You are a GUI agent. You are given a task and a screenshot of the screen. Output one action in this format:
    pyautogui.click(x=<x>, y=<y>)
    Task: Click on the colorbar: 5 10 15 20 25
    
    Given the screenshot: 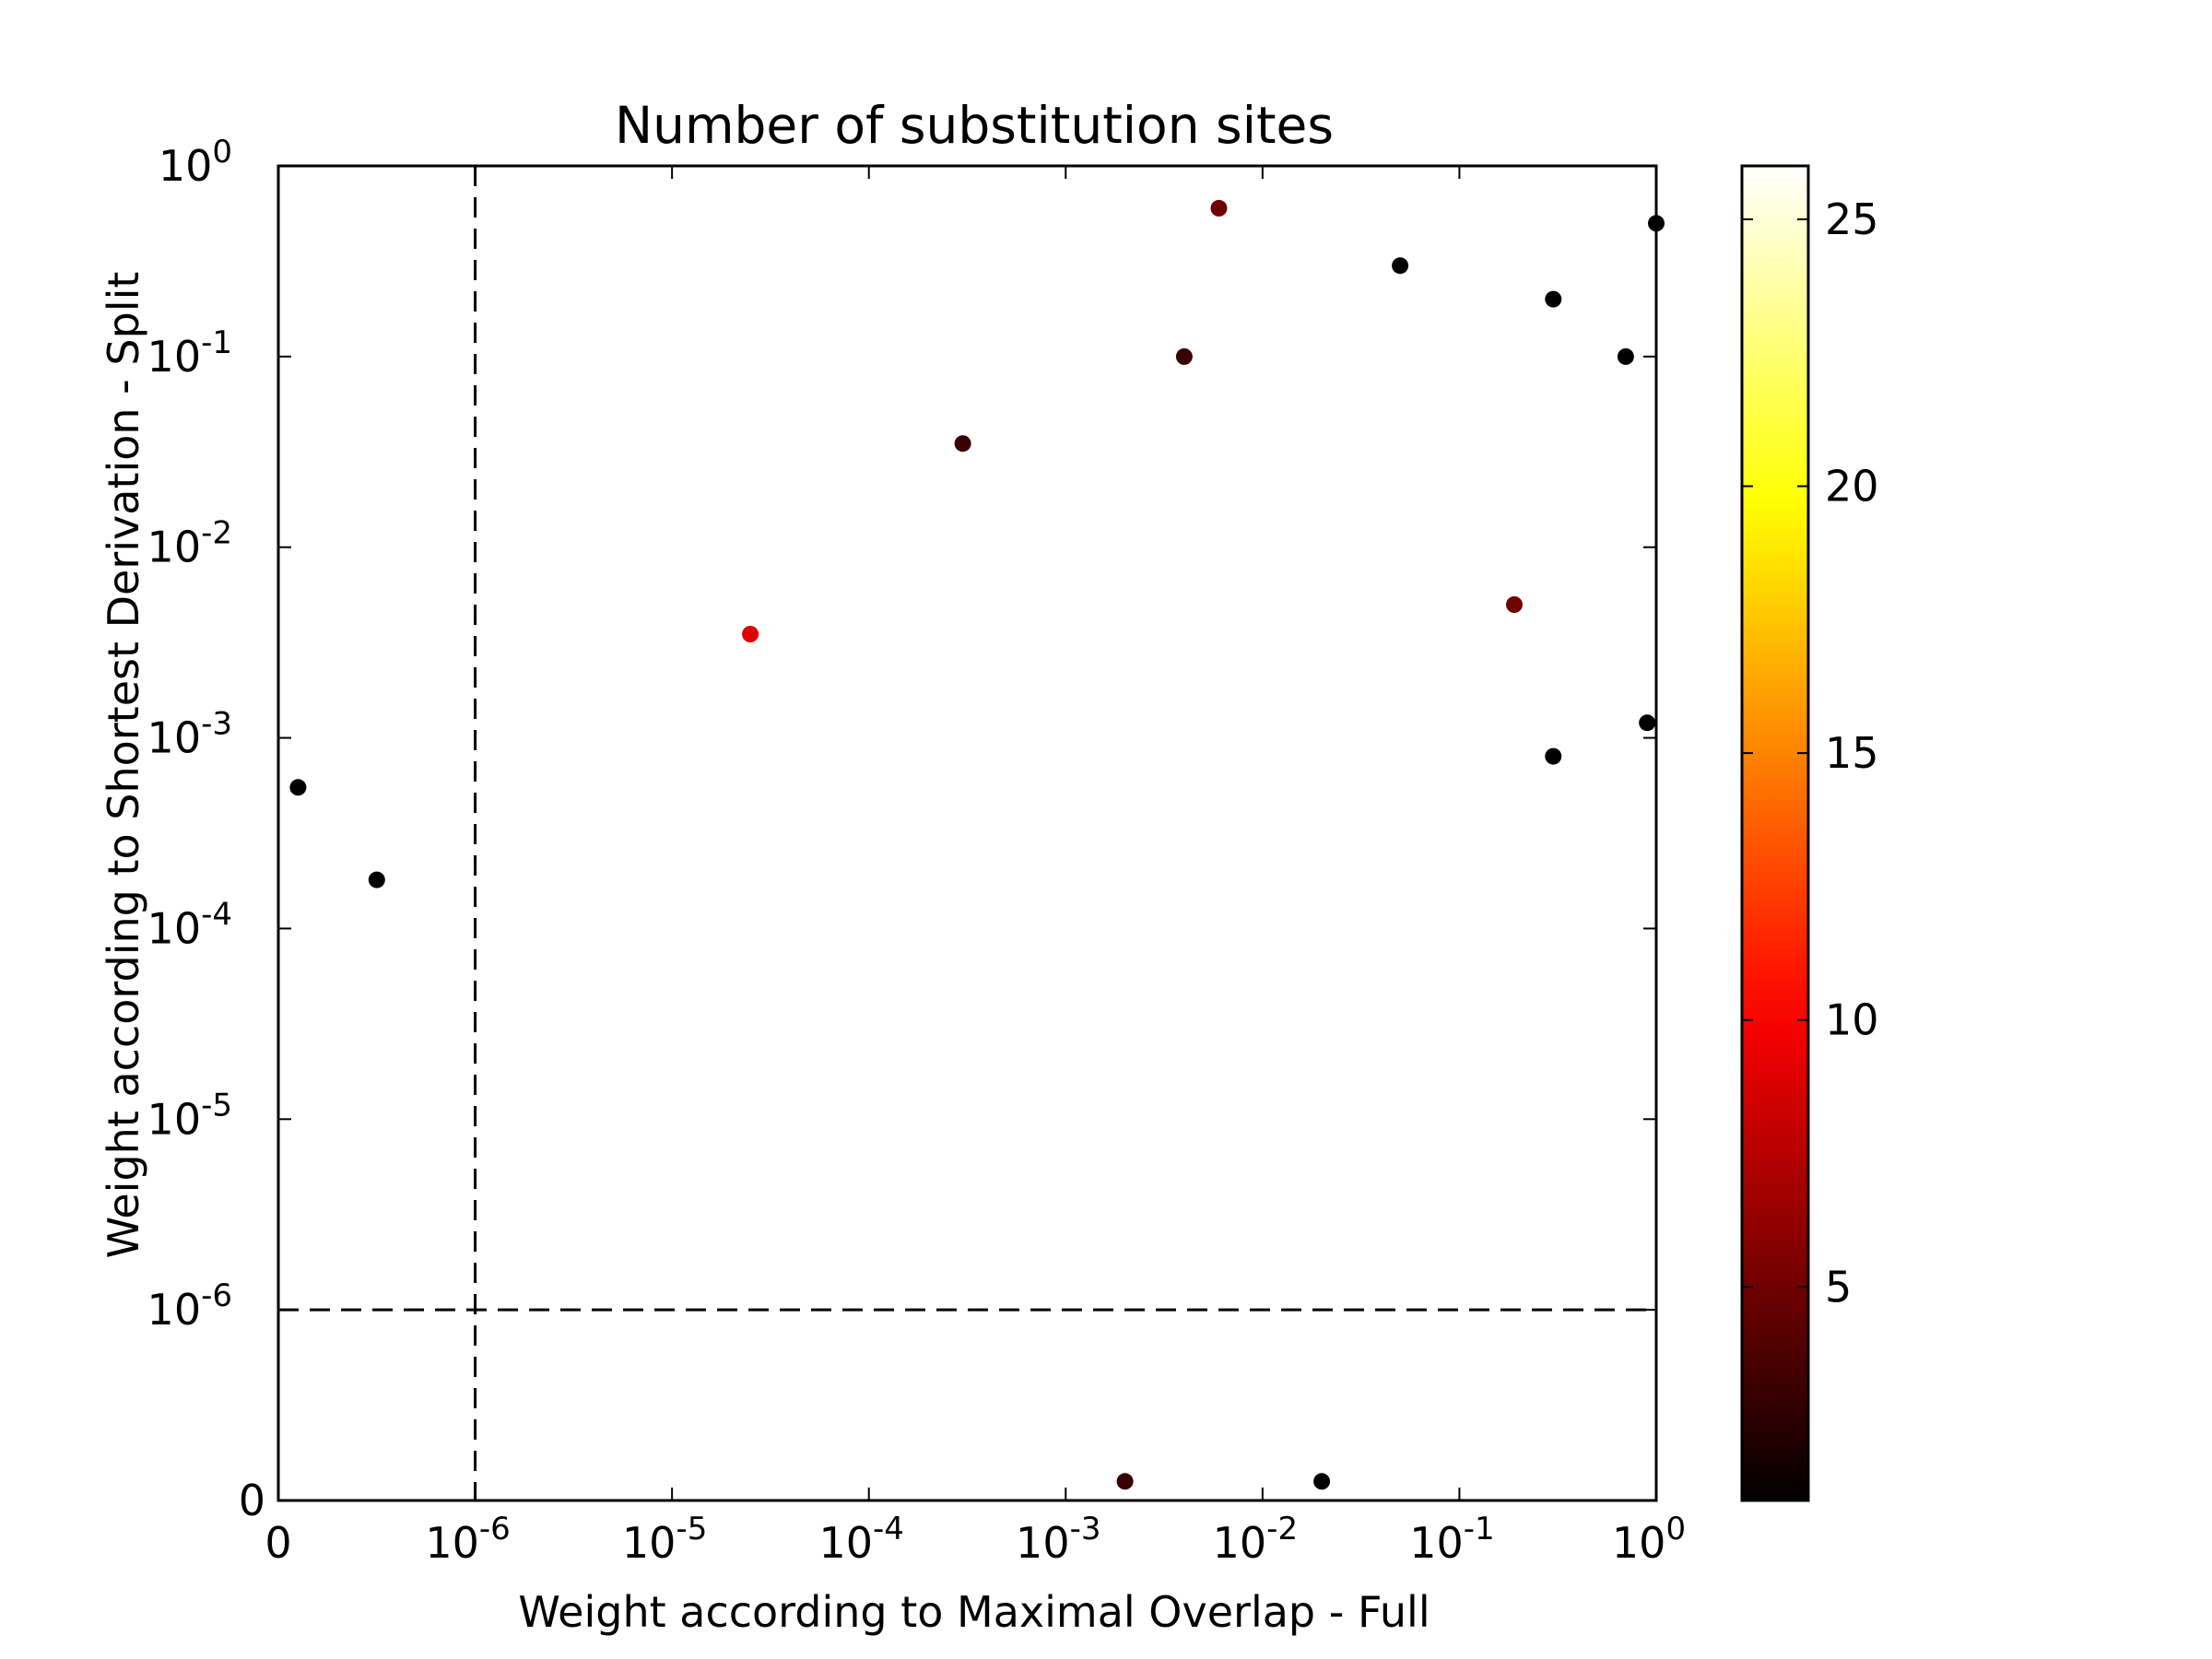 What is the action you would take?
    pyautogui.click(x=1809, y=833)
    